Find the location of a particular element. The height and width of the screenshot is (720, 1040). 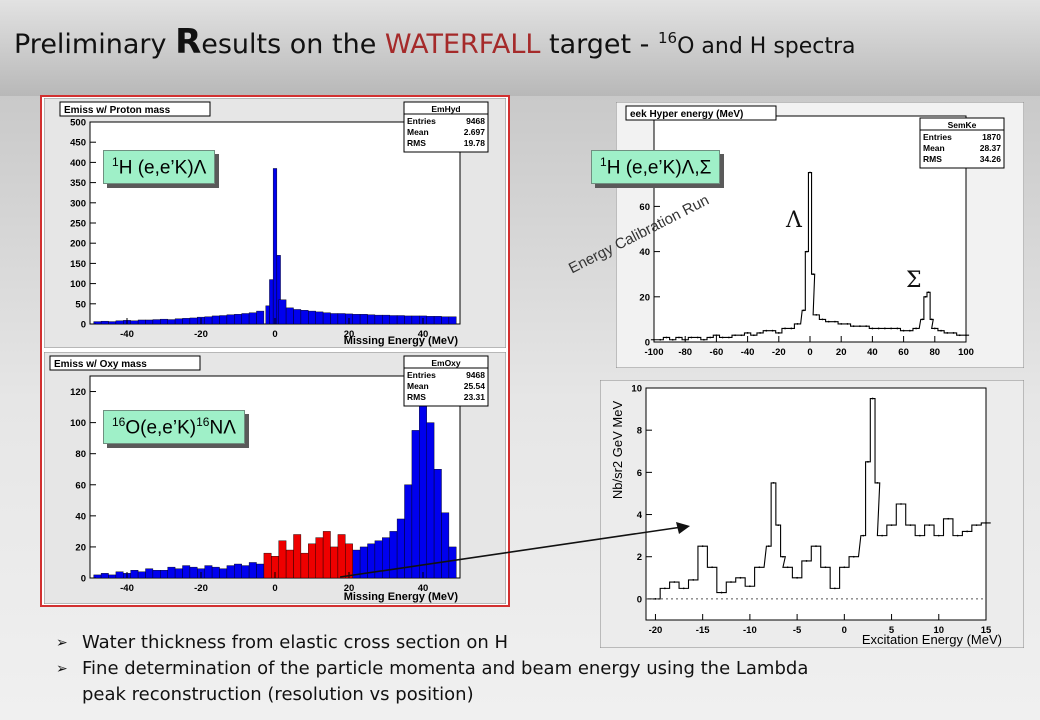

histogram-line is located at coordinates (820, 498).